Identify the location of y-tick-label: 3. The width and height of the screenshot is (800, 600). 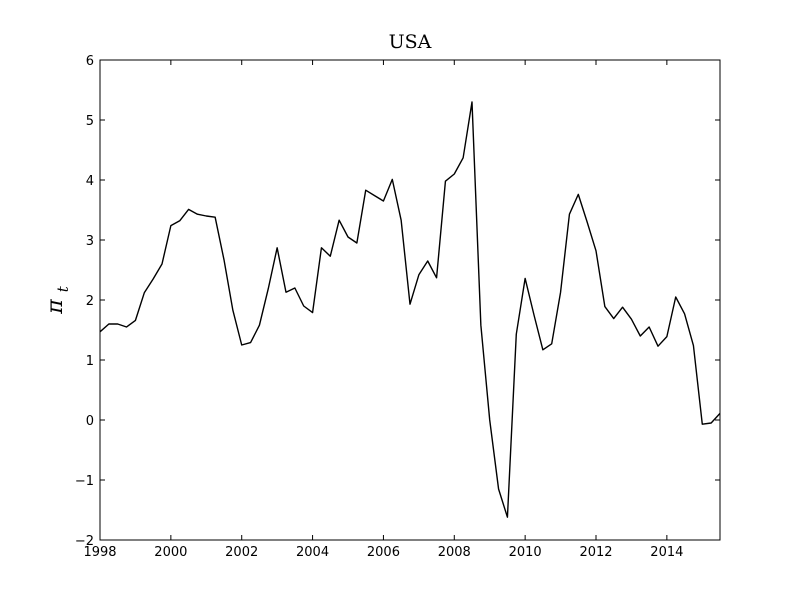
(90, 241).